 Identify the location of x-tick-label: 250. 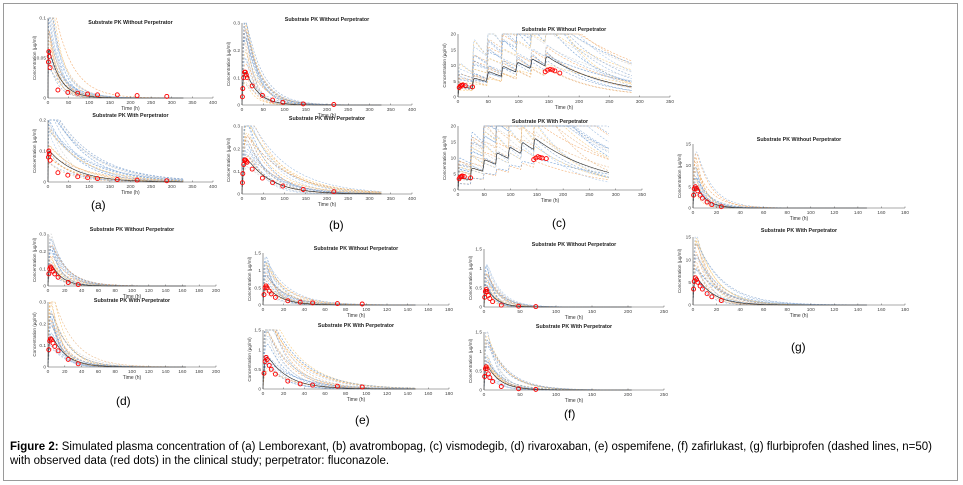
(348, 110).